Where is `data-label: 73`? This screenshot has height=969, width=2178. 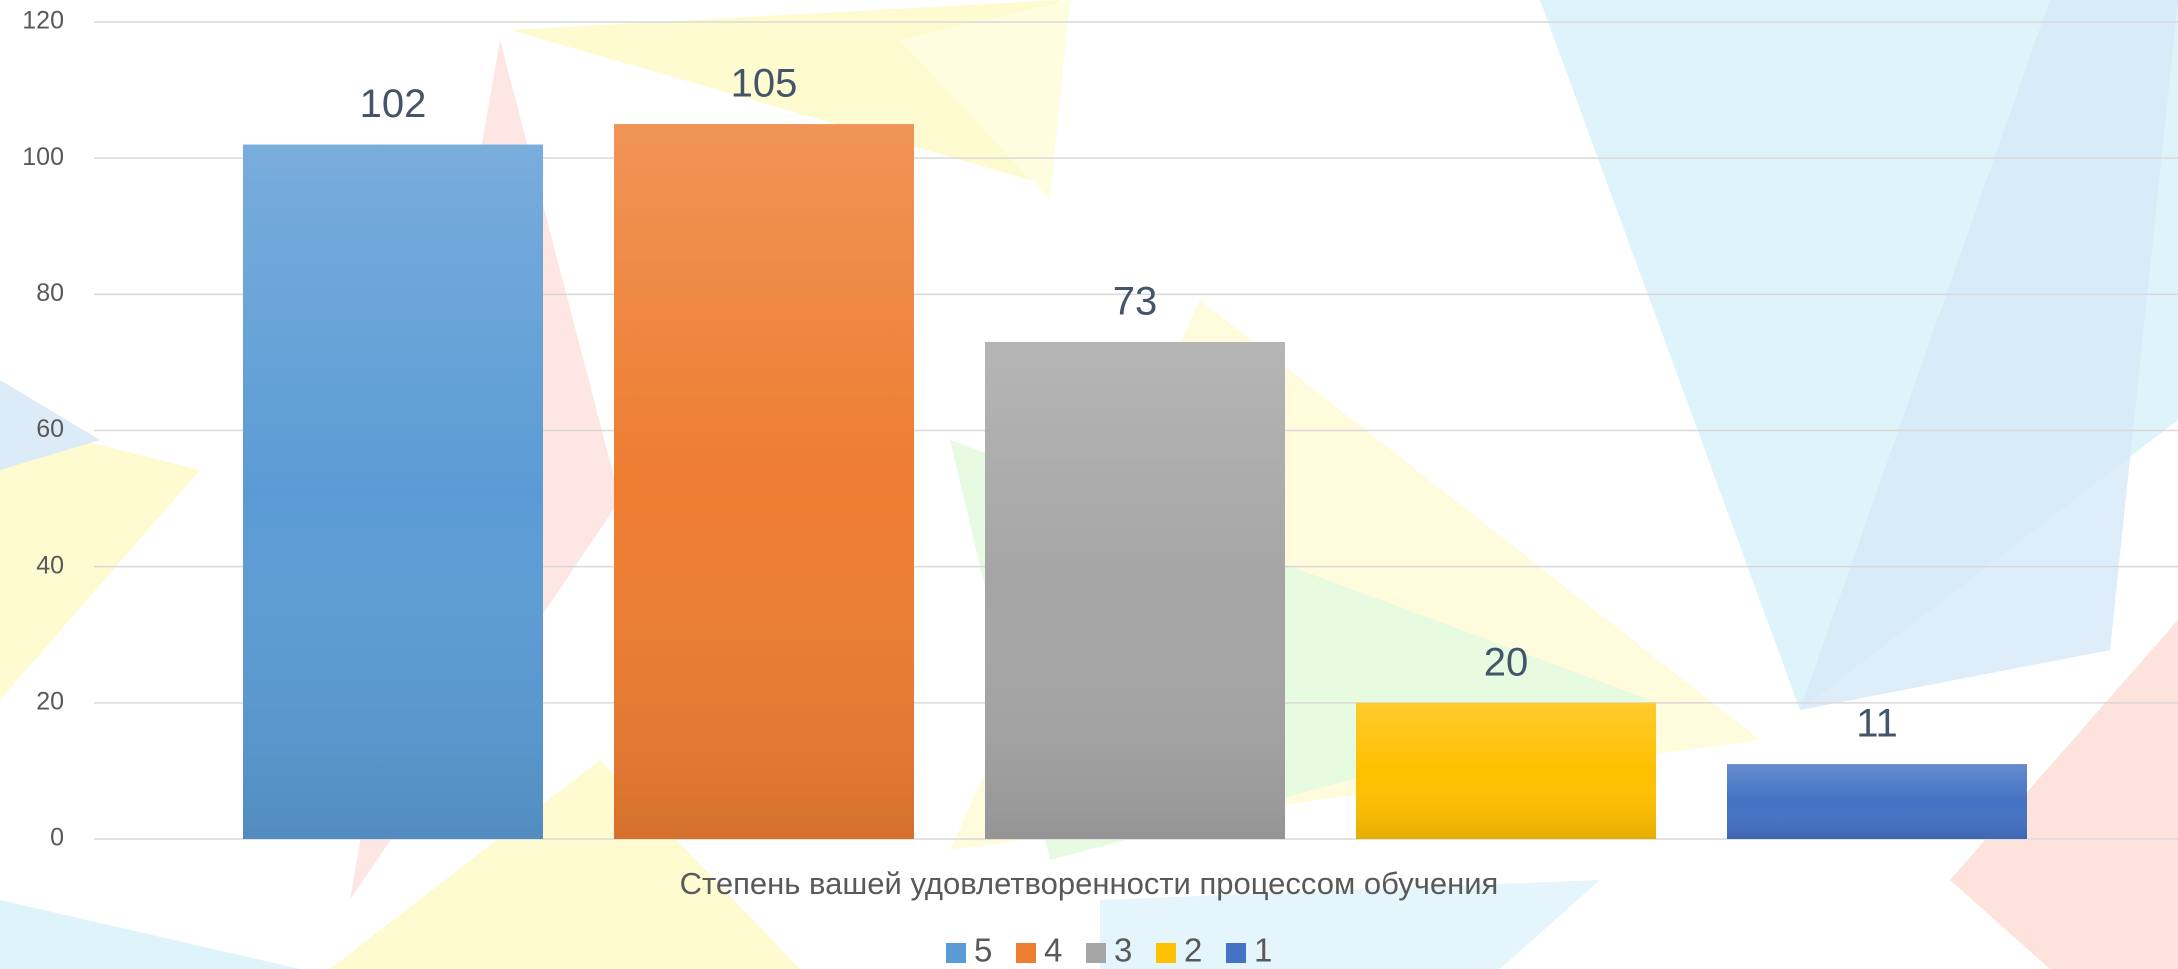
data-label: 73 is located at coordinates (1135, 302).